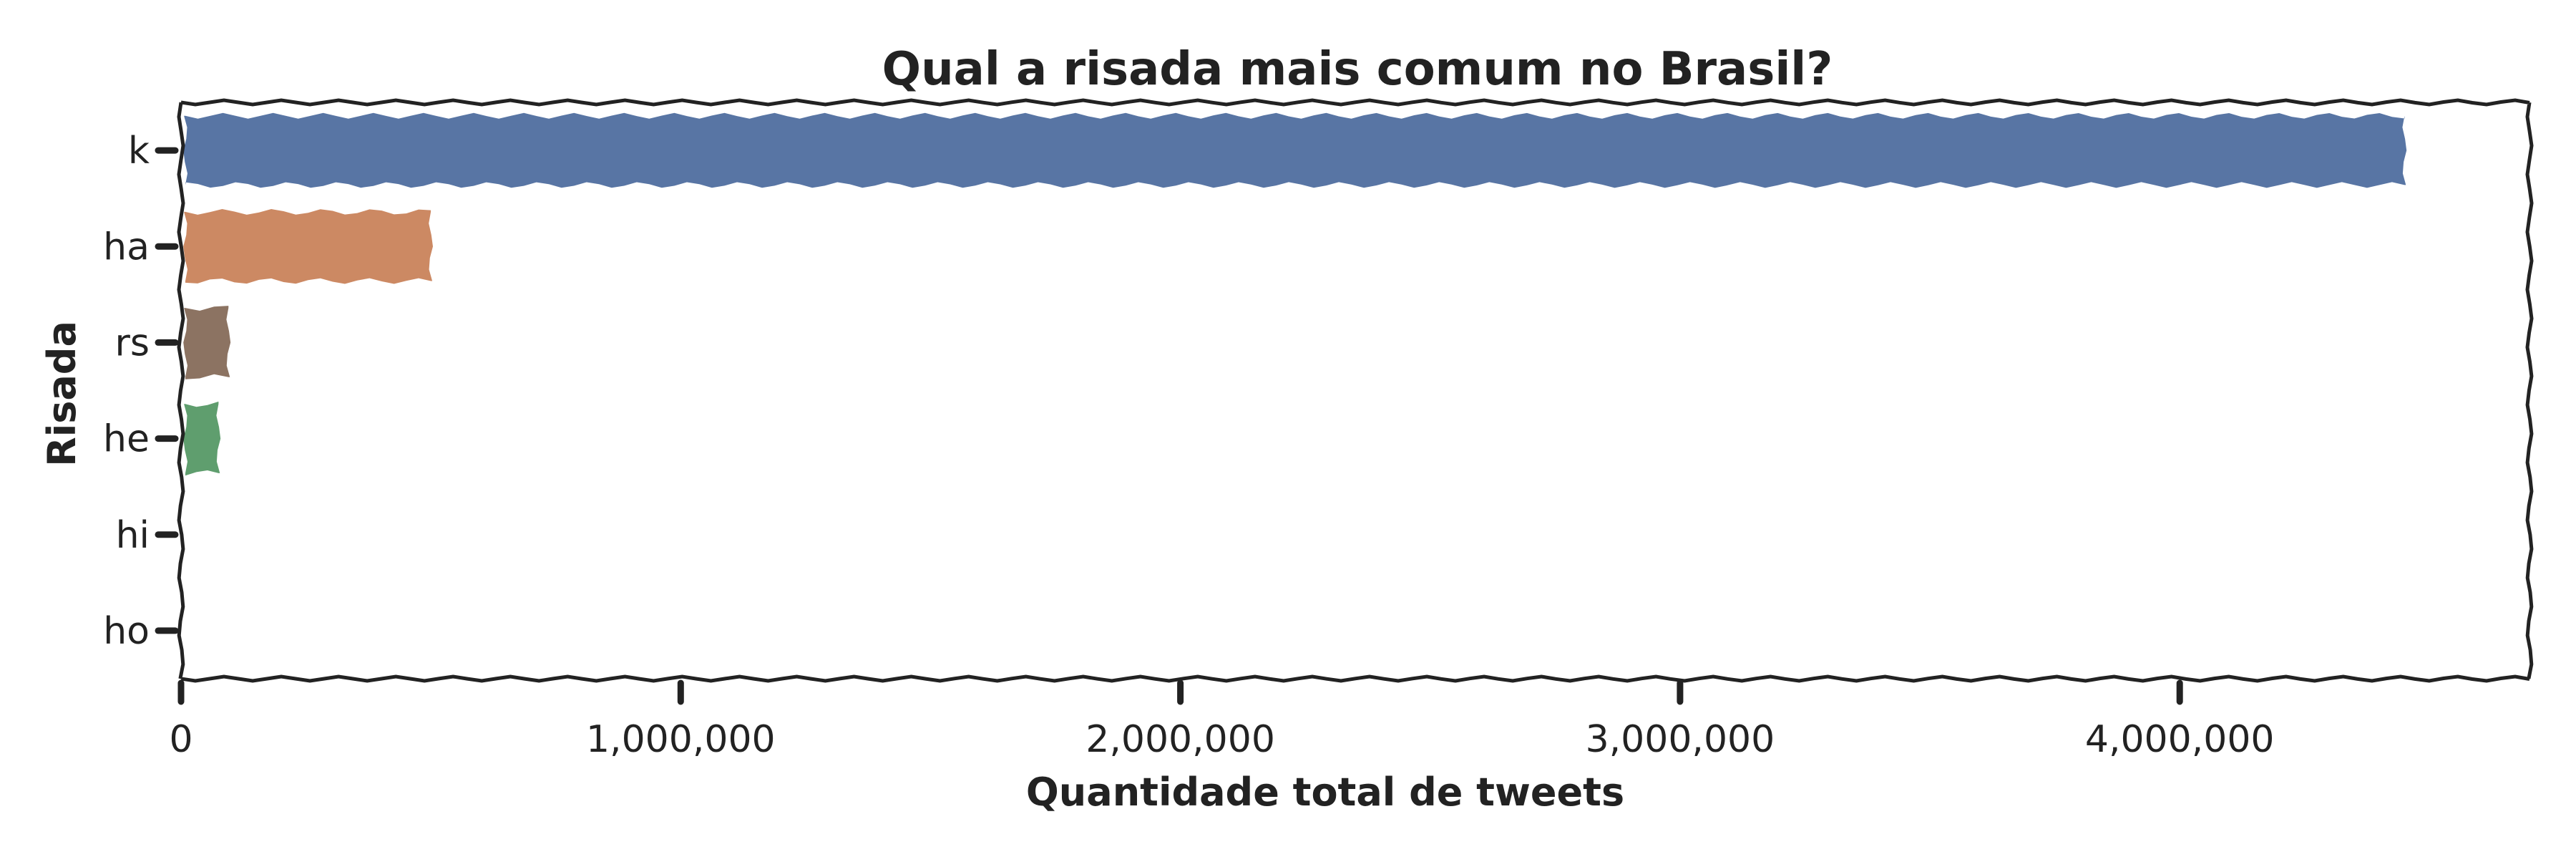  Describe the element at coordinates (1180, 739) in the screenshot. I see `x-tick-label-2: 2,000,000` at that location.